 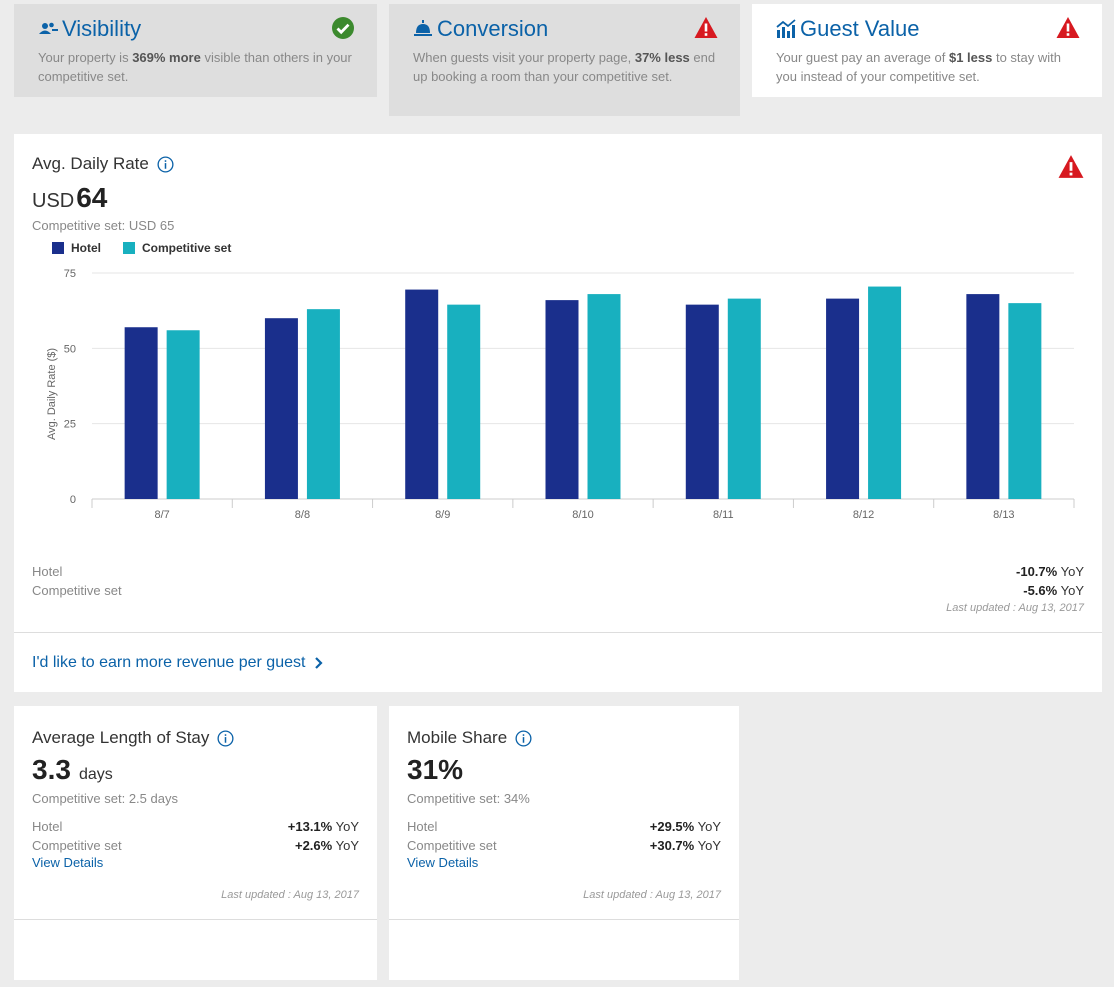 I want to click on x-tick-label: 8/11, so click(x=723, y=514).